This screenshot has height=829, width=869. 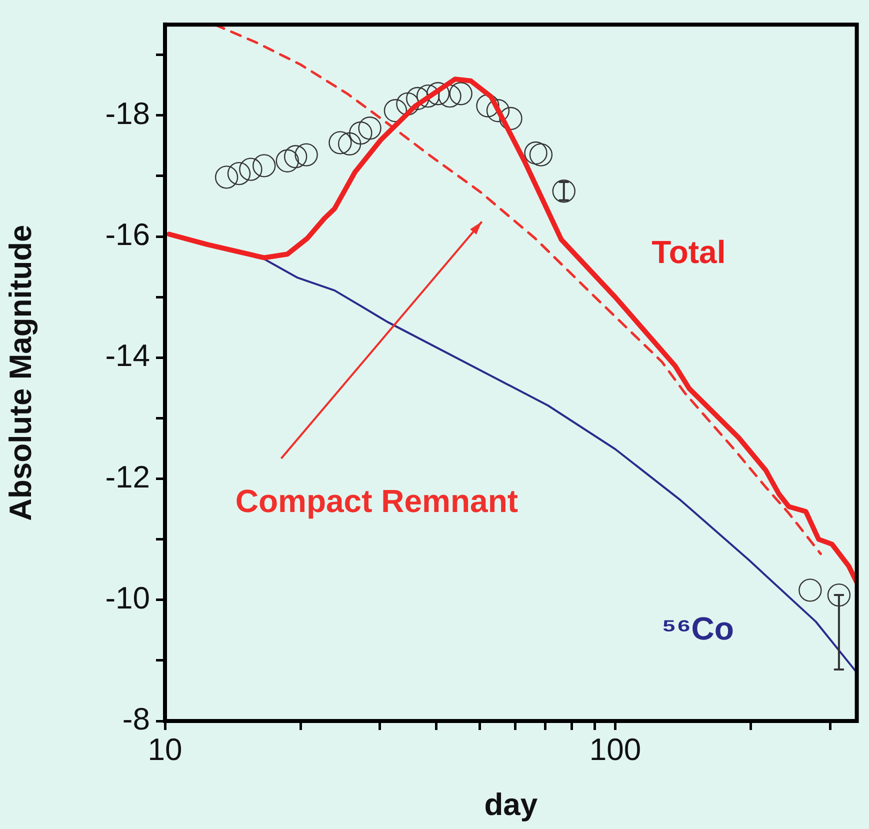 What do you see at coordinates (376, 500) in the screenshot?
I see `text: Compact Remnant` at bounding box center [376, 500].